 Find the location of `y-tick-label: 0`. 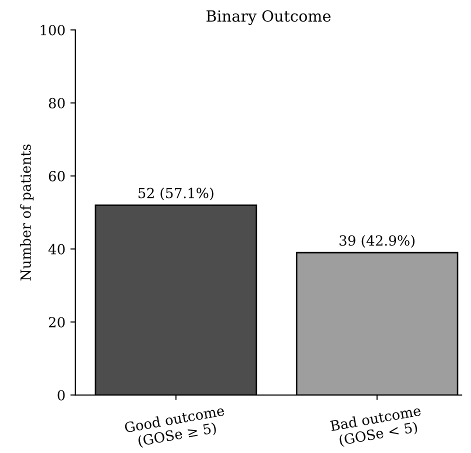

y-tick-label: 0 is located at coordinates (61, 395).